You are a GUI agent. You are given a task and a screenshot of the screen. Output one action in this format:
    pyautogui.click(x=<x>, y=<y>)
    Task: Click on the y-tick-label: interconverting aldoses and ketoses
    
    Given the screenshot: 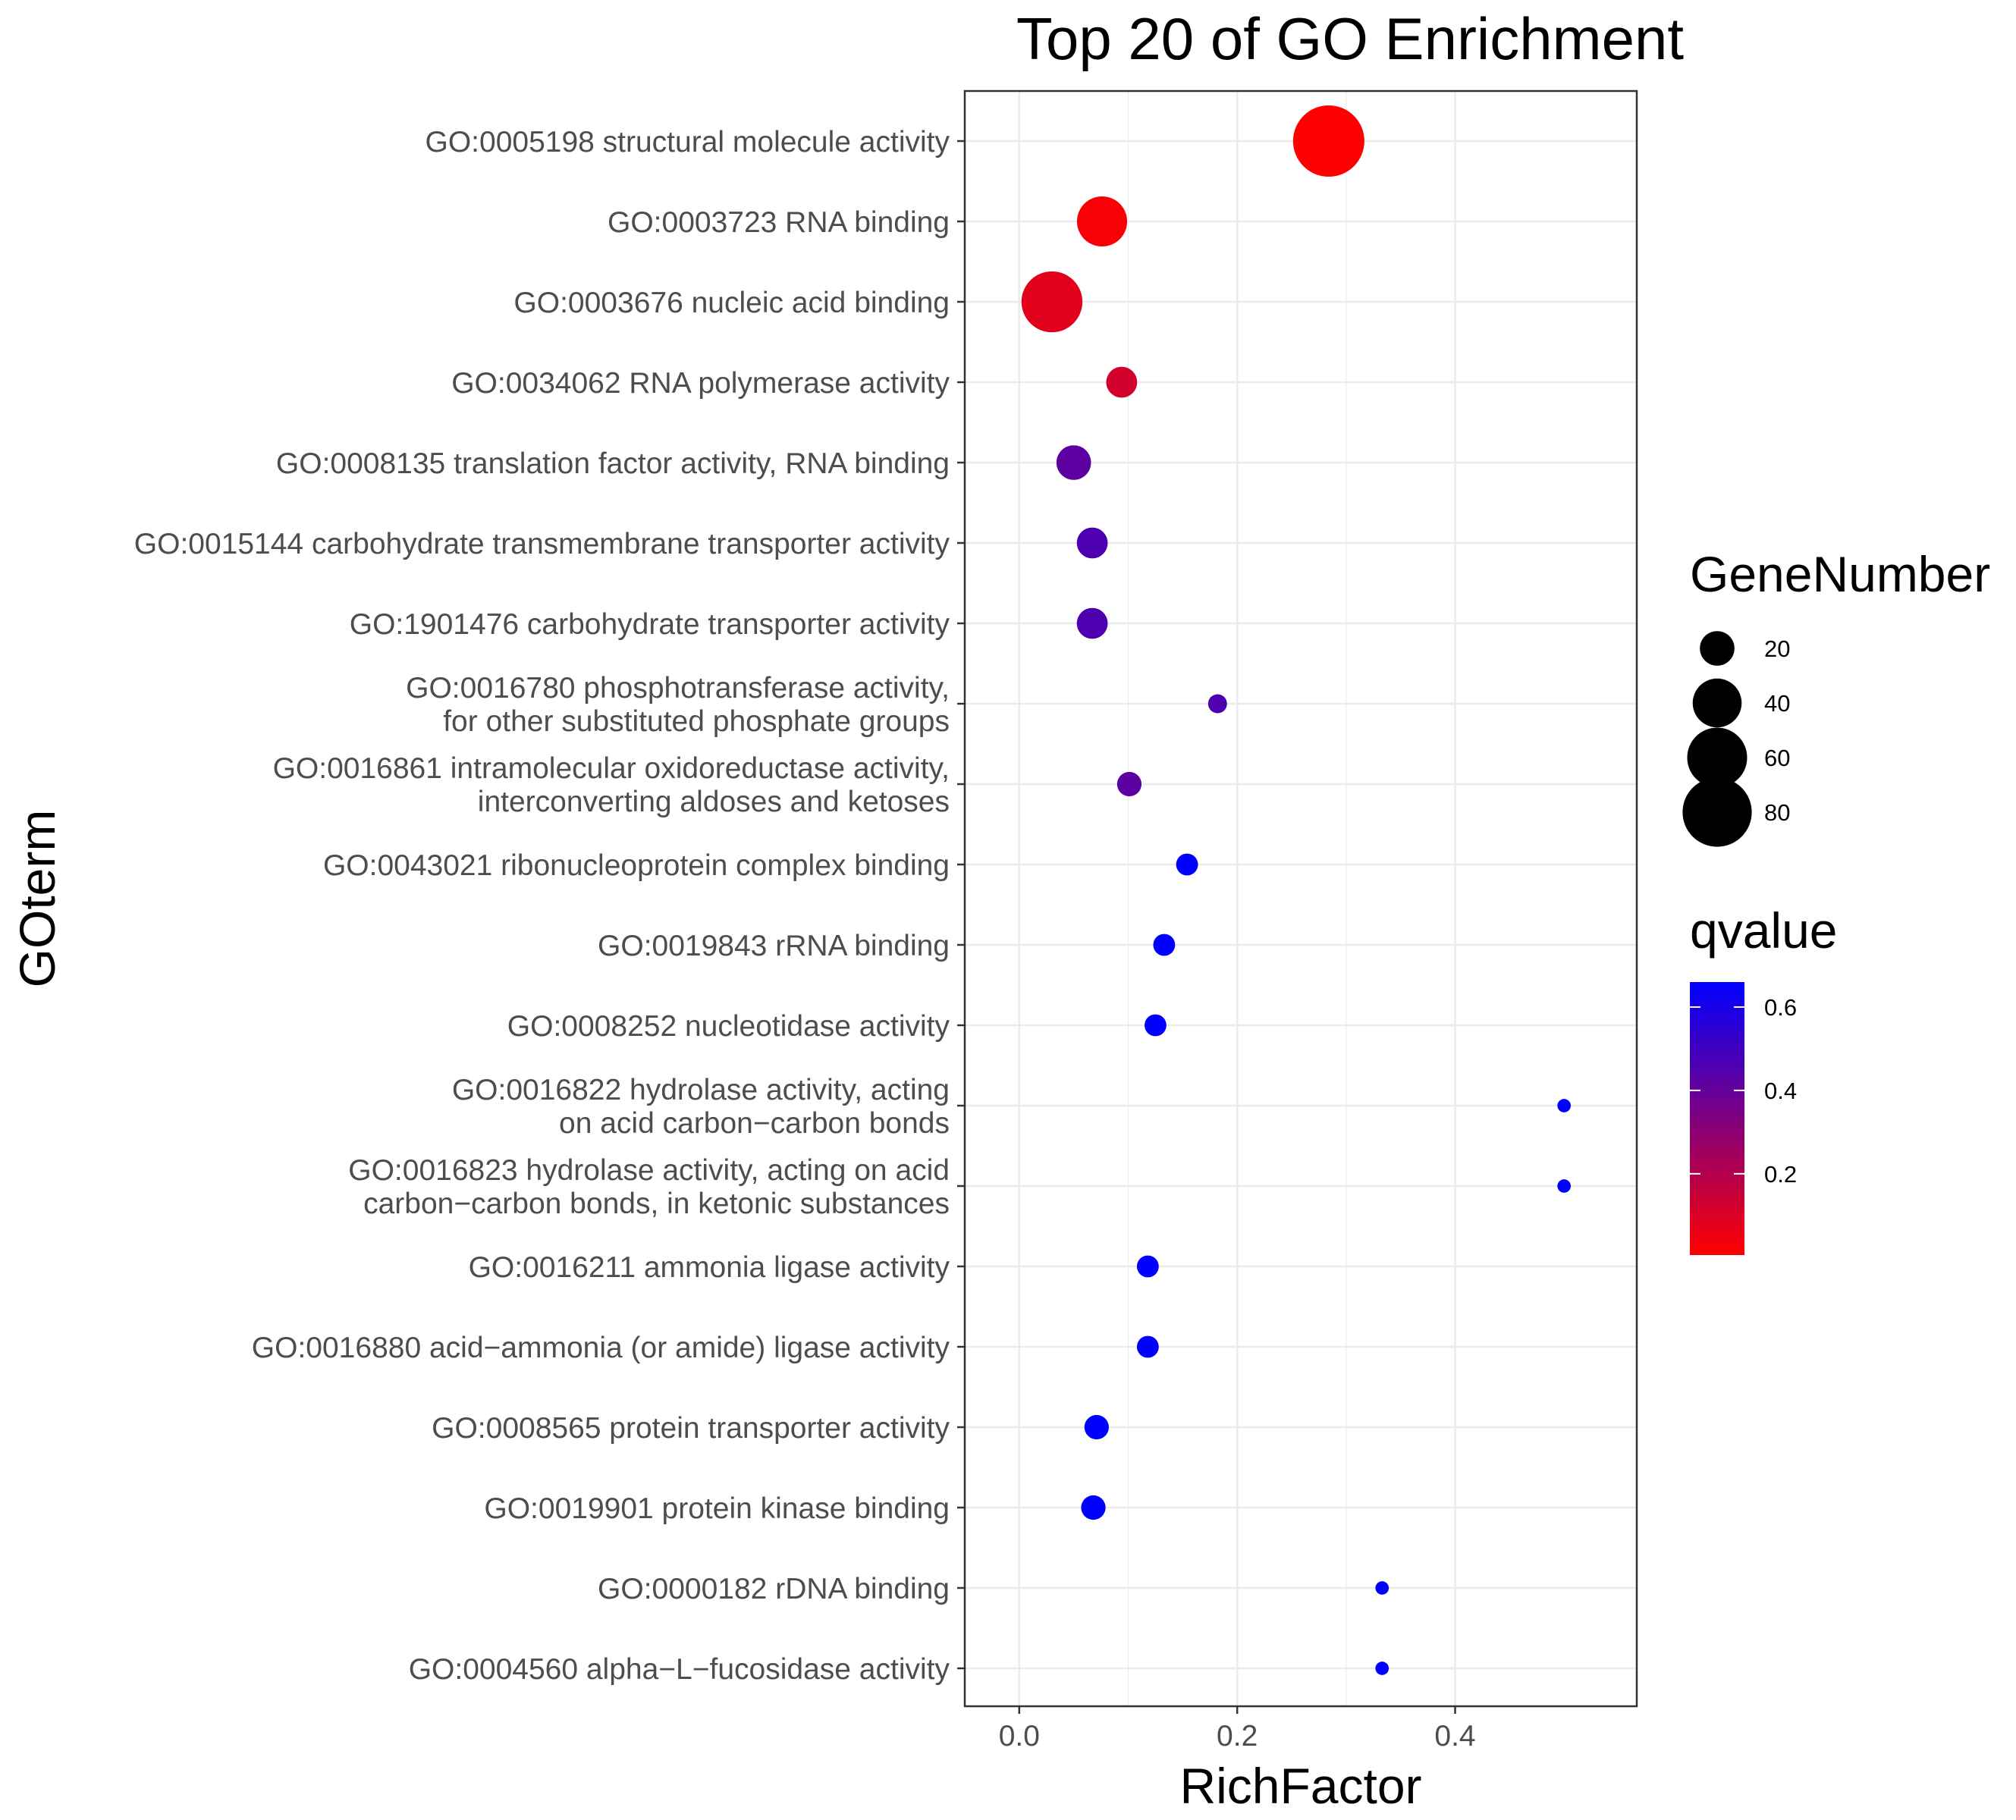 What is the action you would take?
    pyautogui.click(x=714, y=802)
    